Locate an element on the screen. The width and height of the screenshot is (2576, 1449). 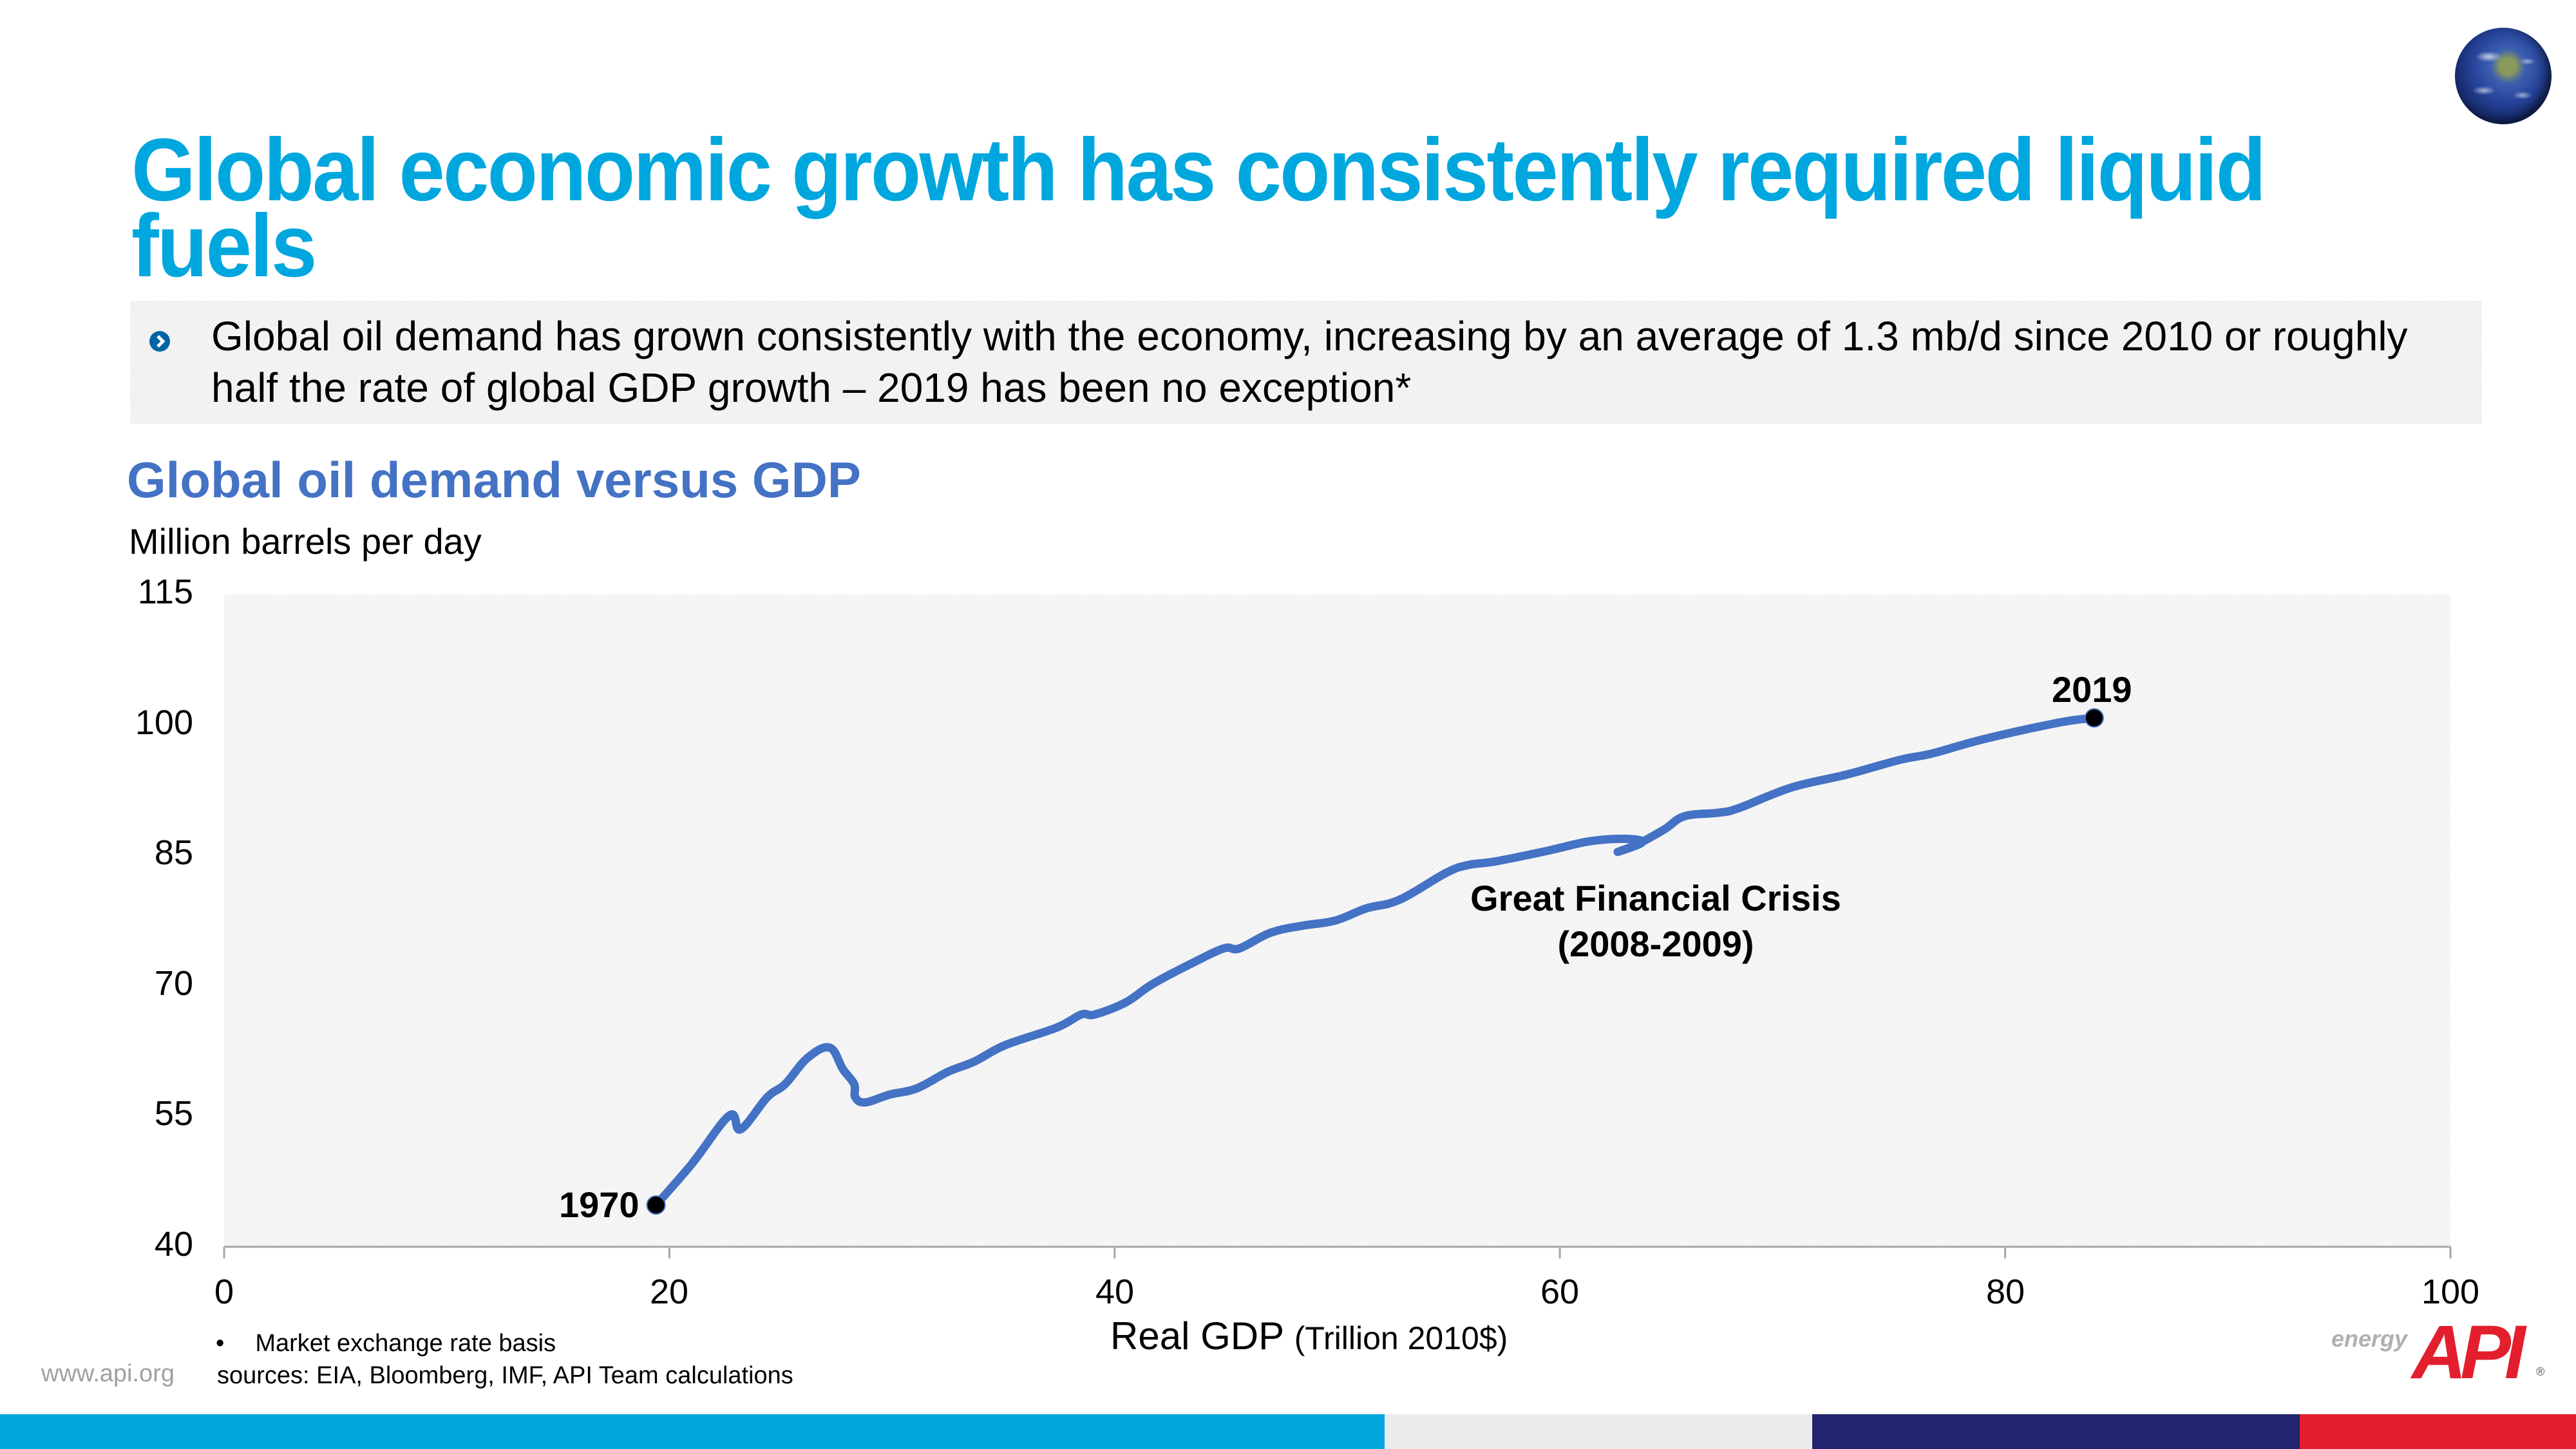
chart-title: Global oil demand versus GDP is located at coordinates (494, 480).